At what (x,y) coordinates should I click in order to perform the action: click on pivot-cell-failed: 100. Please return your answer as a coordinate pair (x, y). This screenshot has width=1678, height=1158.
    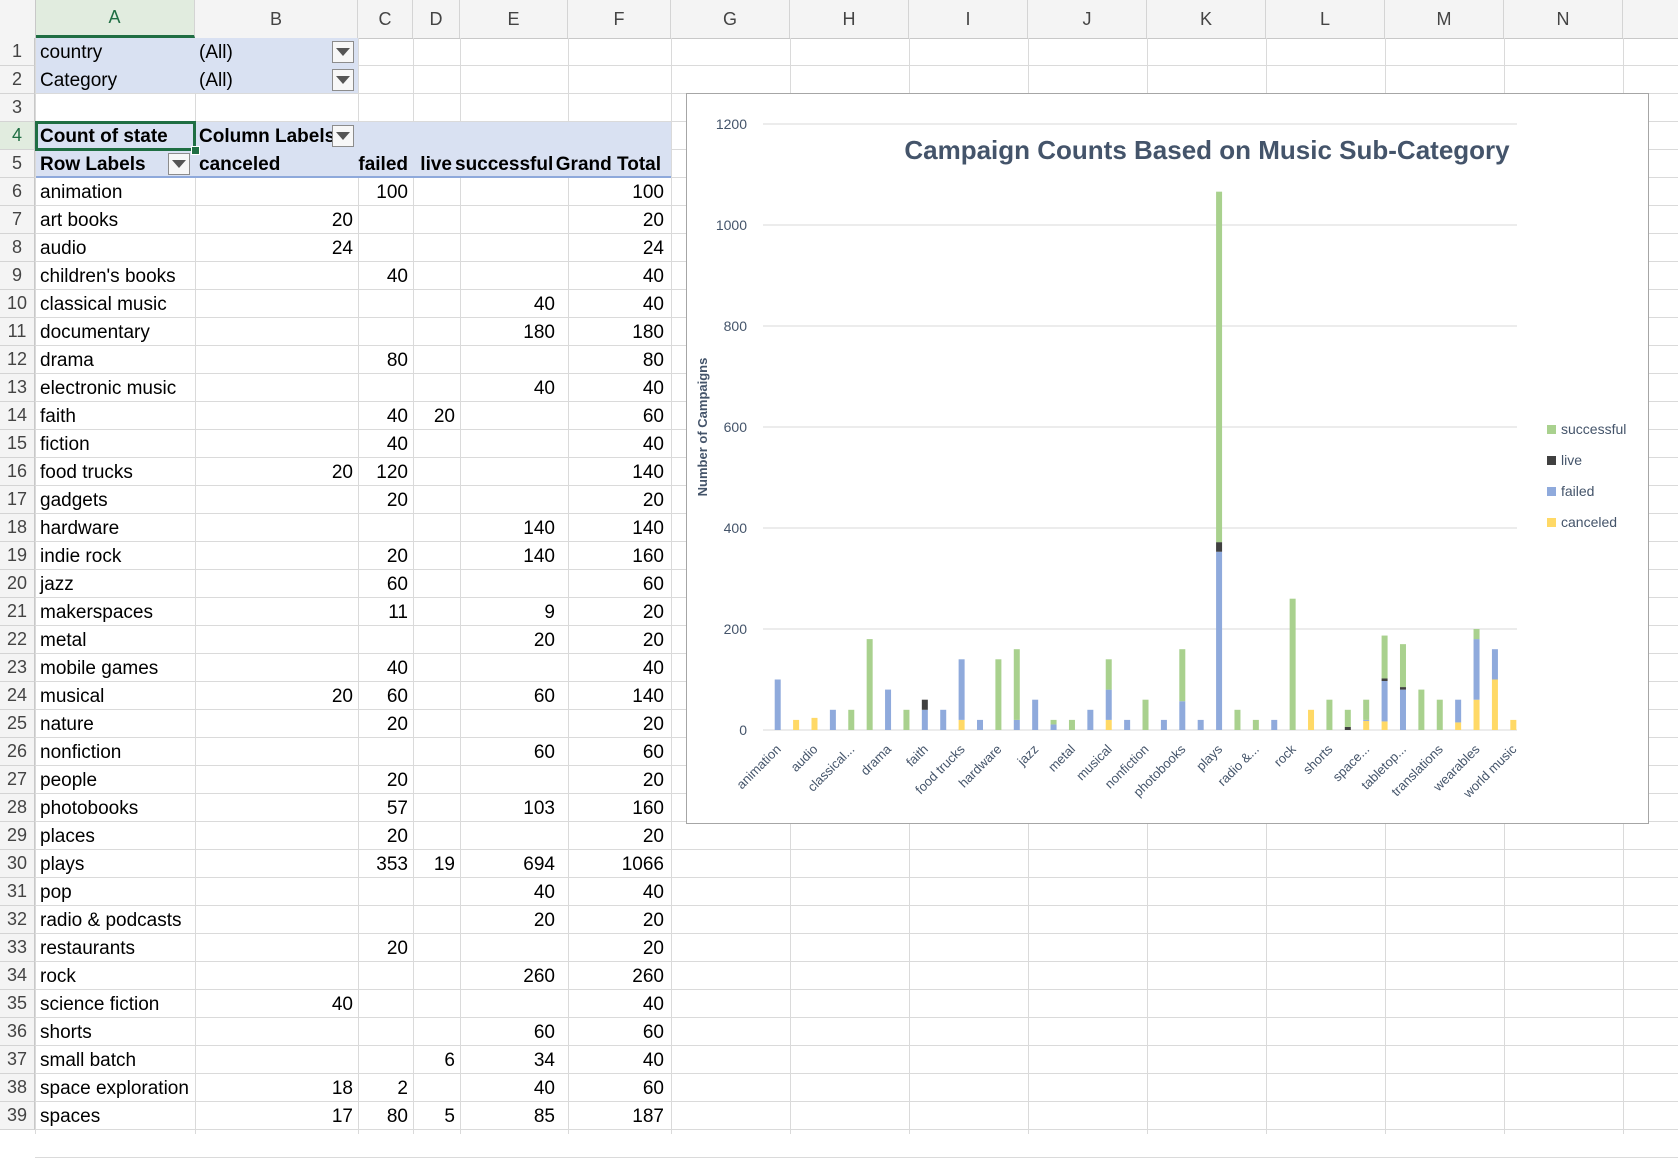
    Looking at the image, I should click on (392, 192).